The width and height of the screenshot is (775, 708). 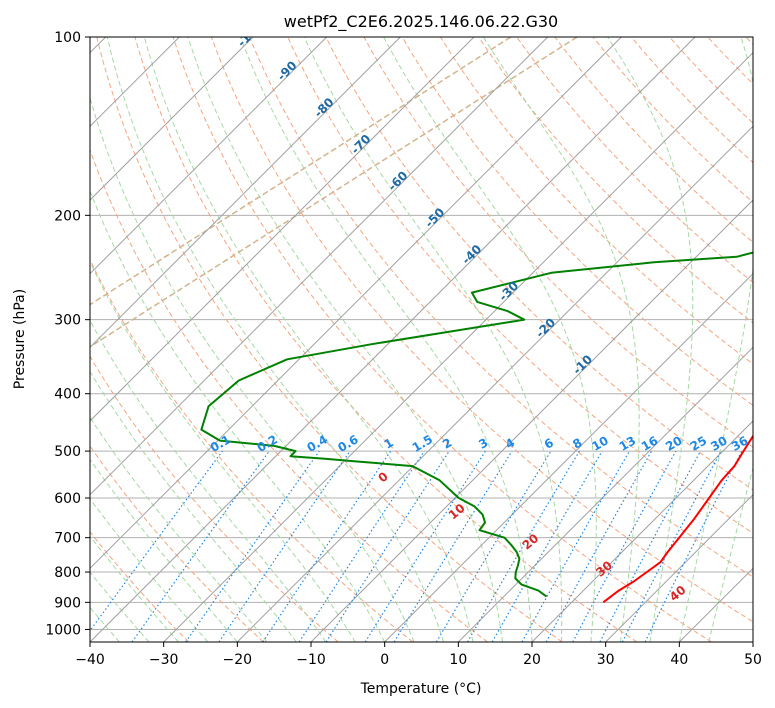 What do you see at coordinates (421, 22) in the screenshot?
I see `chart-title: wetPf2_C2E6.2025.146.06.22.G30` at bounding box center [421, 22].